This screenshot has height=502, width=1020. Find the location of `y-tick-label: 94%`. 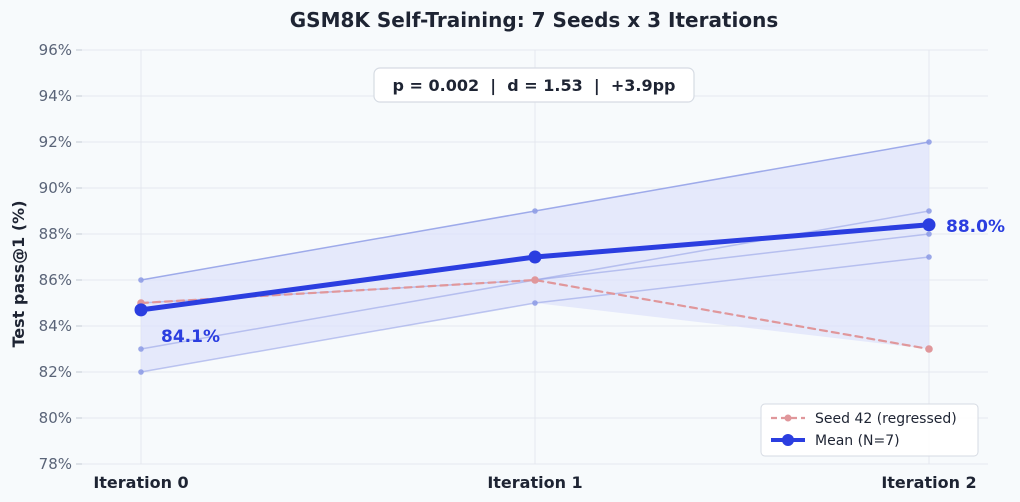

y-tick-label: 94% is located at coordinates (55, 96).